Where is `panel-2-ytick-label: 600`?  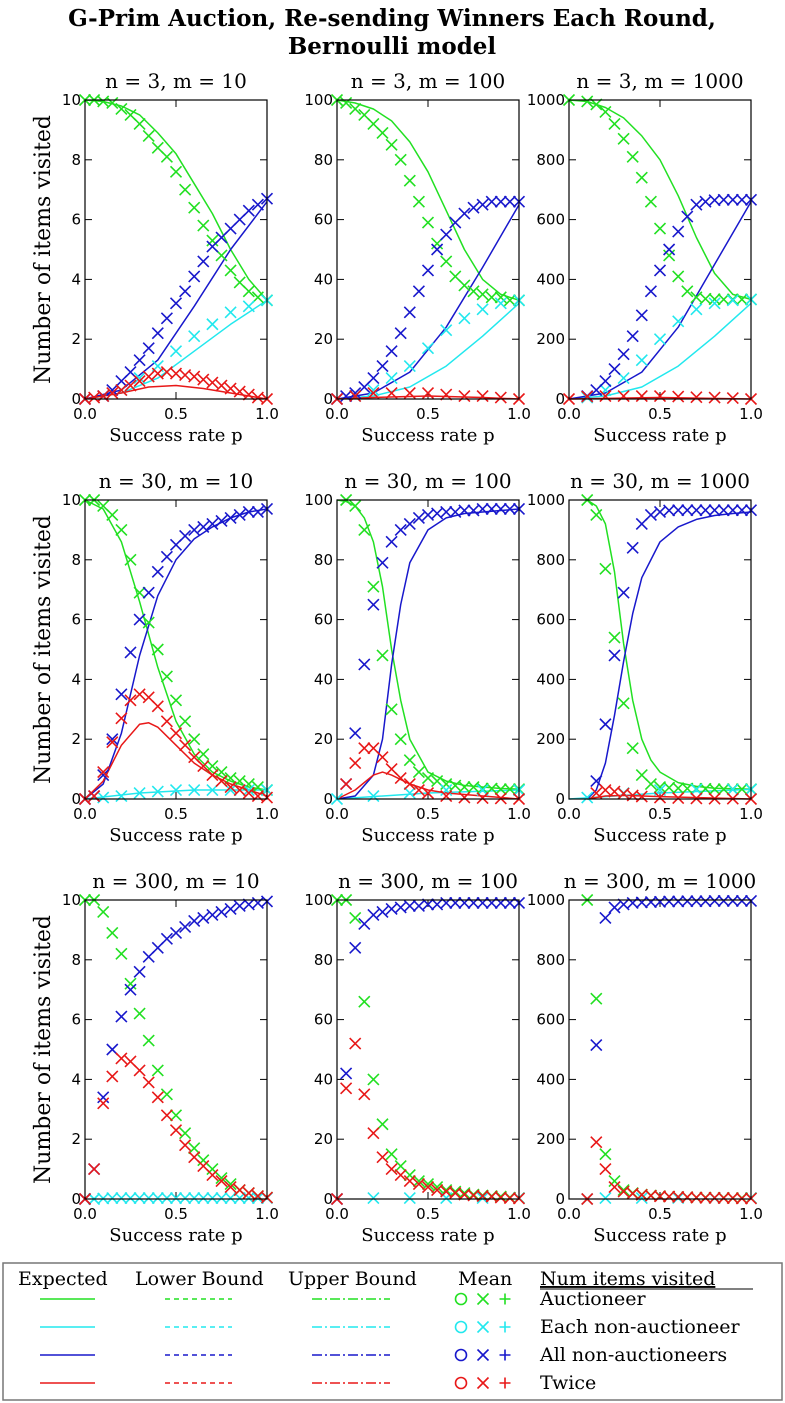
panel-2-ytick-label: 600 is located at coordinates (550, 220).